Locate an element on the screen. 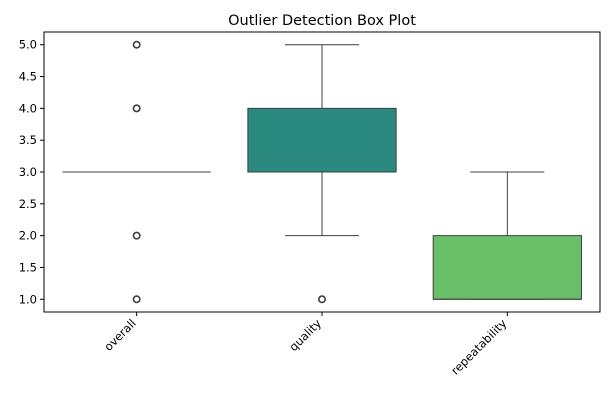 The width and height of the screenshot is (611, 404). box-group-repeatability is located at coordinates (507, 235).